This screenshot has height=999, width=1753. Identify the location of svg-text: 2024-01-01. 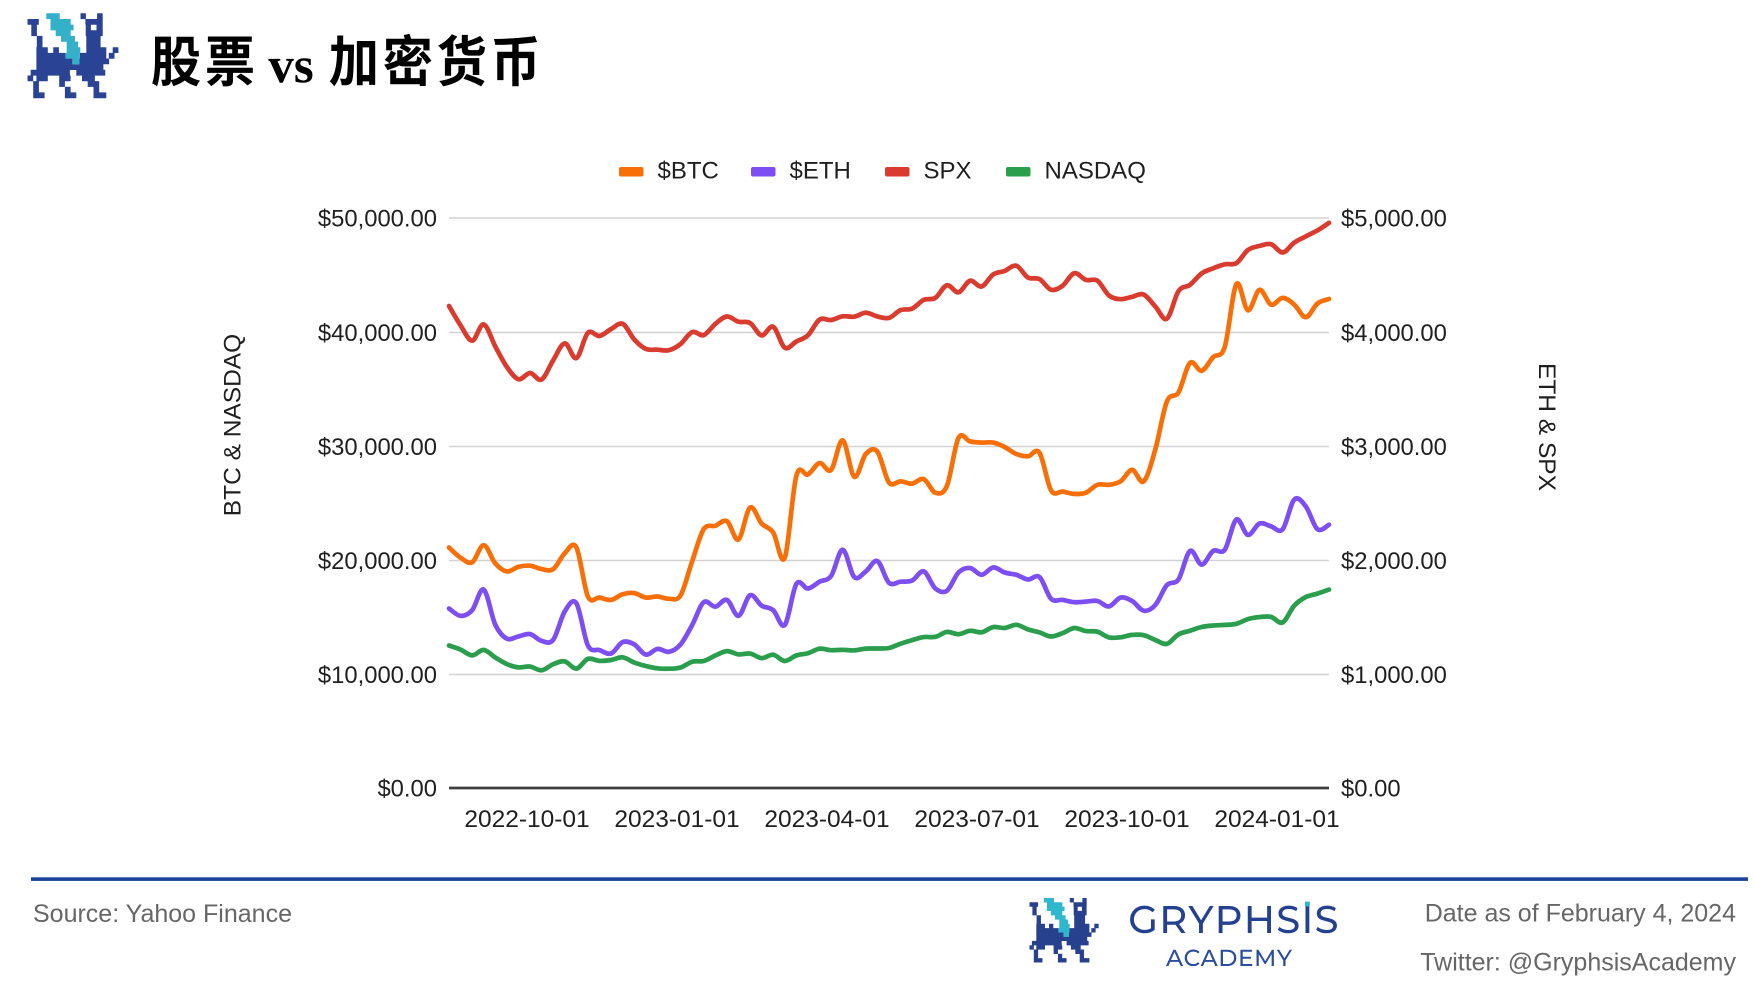
(1276, 819).